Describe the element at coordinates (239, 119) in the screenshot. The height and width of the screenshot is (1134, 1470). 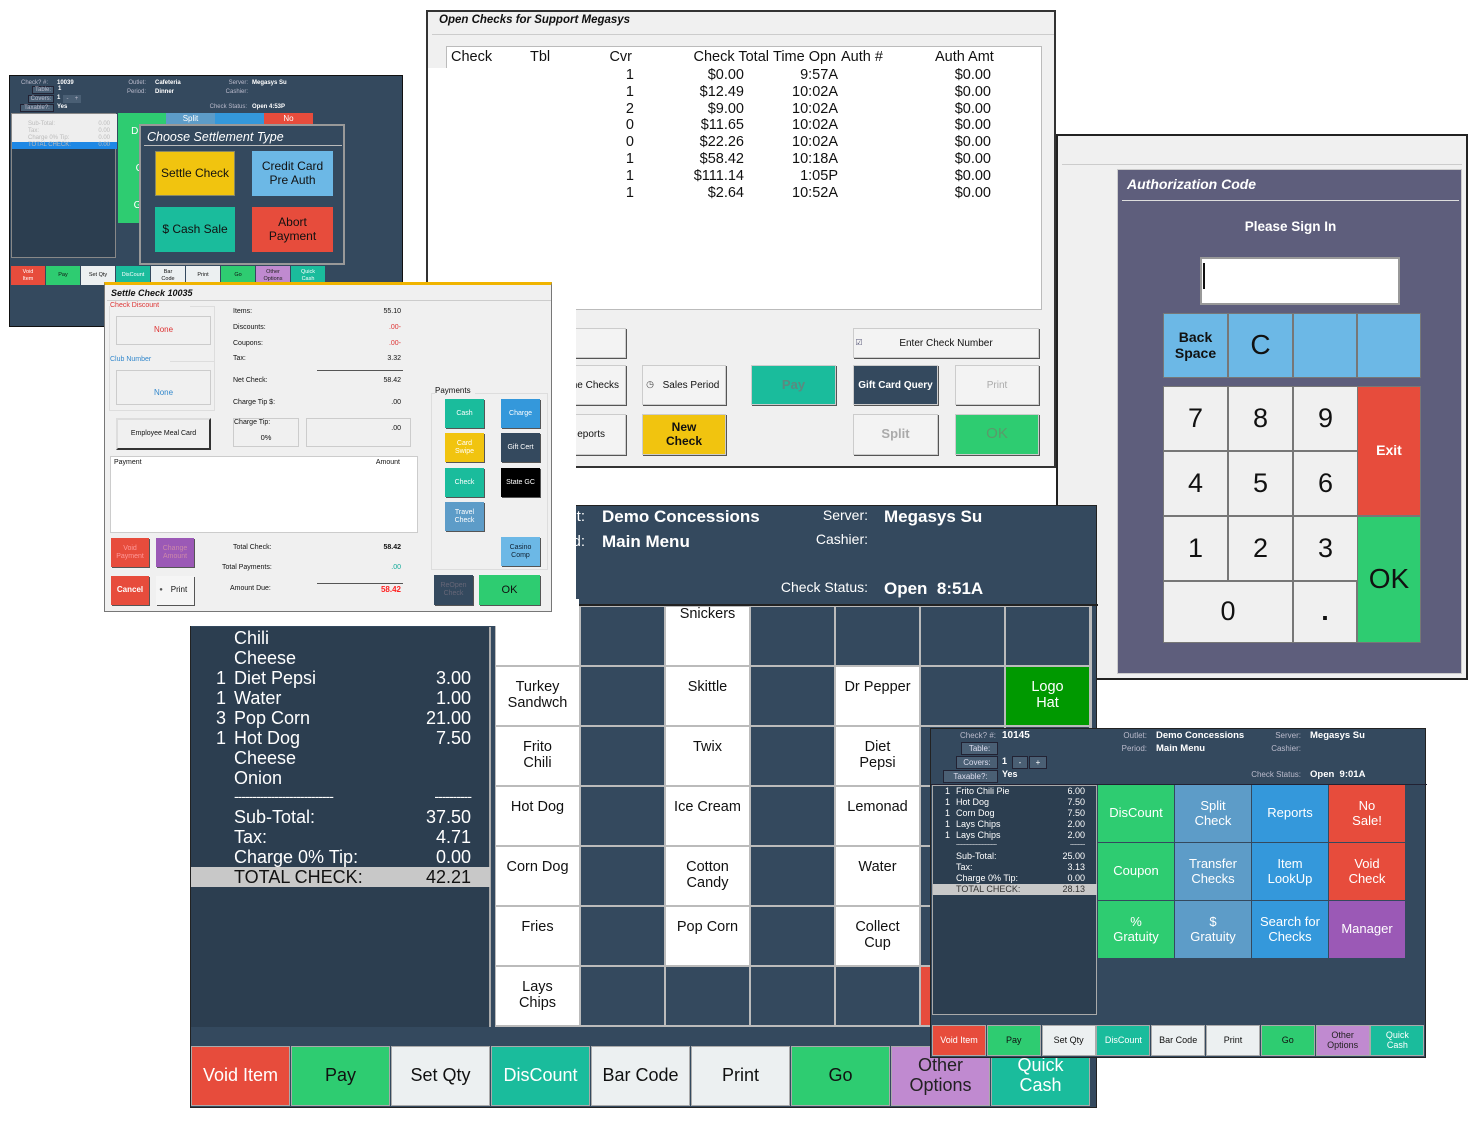
I see `reports-button` at that location.